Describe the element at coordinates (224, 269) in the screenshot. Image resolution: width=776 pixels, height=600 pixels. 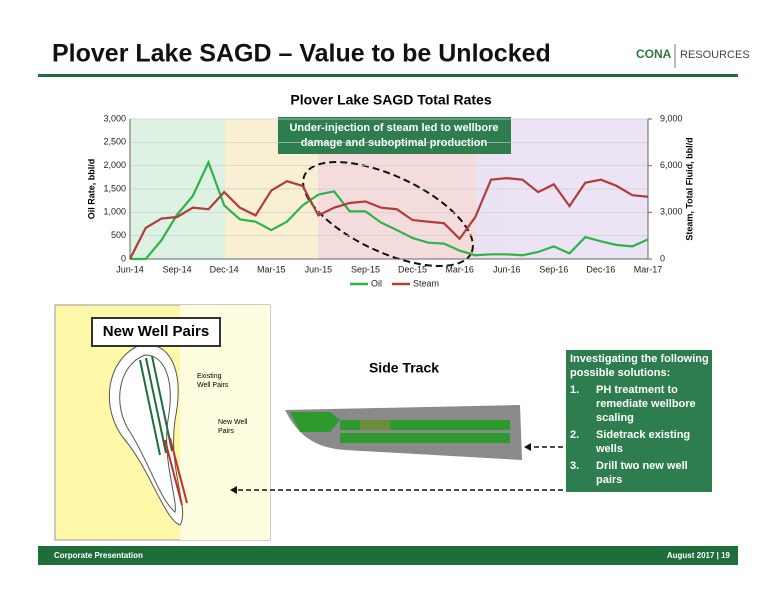
I see `x-tick-label: Dec-14` at that location.